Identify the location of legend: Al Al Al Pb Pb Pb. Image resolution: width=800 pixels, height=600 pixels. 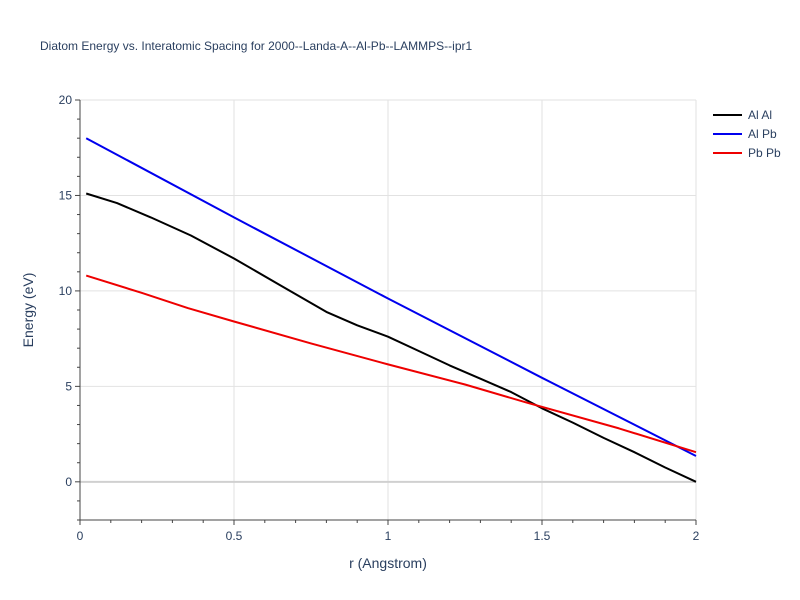
(747, 134).